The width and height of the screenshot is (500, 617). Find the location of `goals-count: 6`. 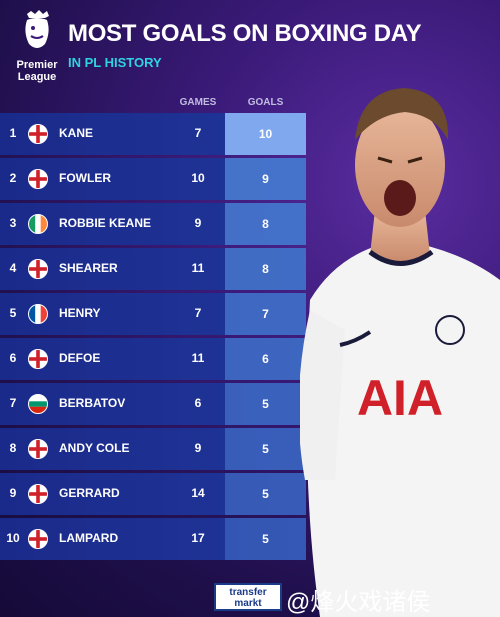

goals-count: 6 is located at coordinates (265, 359).